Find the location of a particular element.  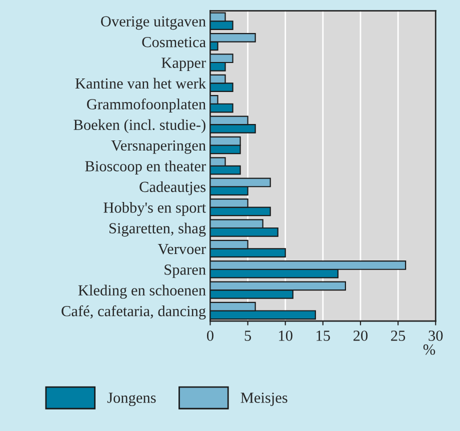

y-tick-label: Versnaperingen is located at coordinates (158, 147).